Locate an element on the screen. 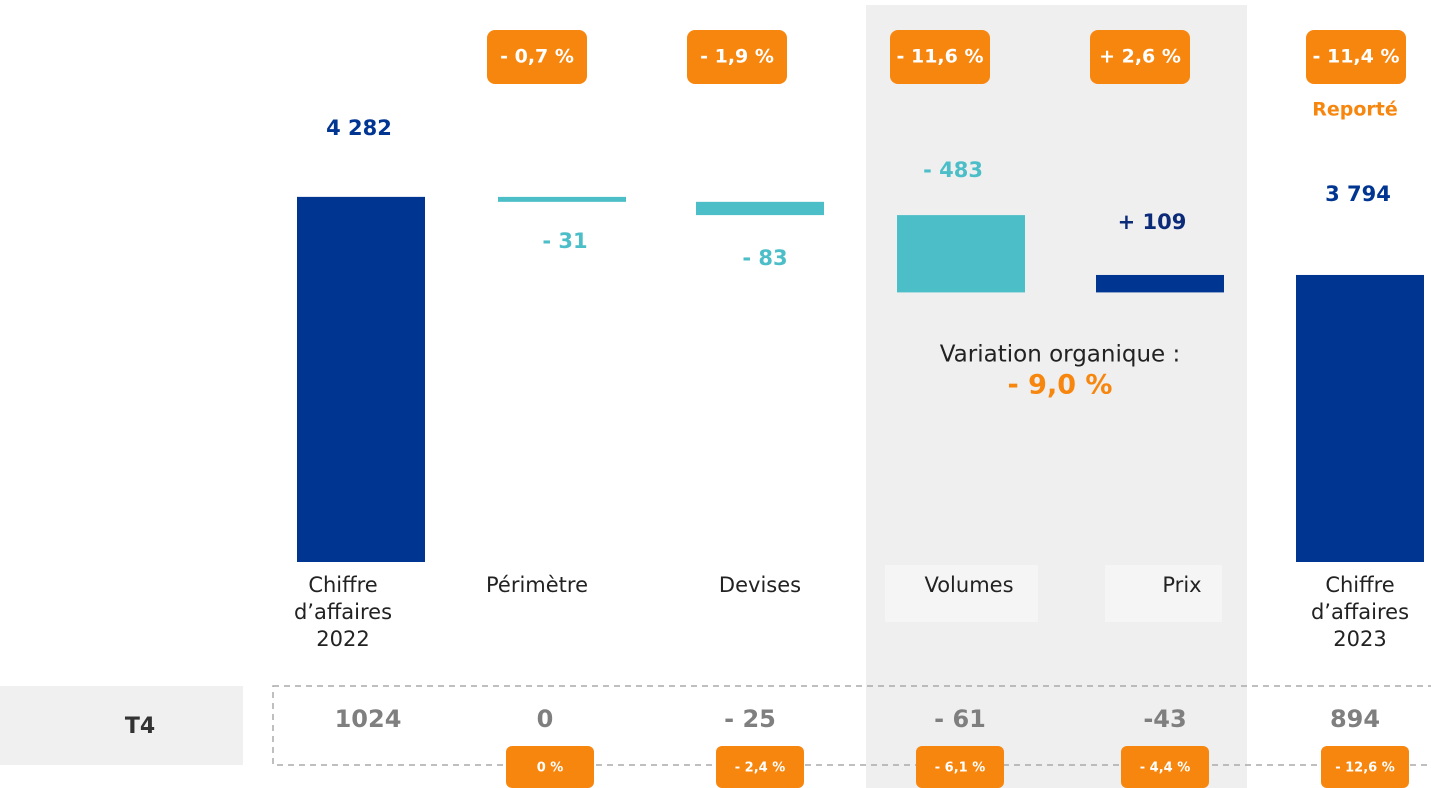 The width and height of the screenshot is (1431, 788). reported-label: Reporté is located at coordinates (1355, 110).